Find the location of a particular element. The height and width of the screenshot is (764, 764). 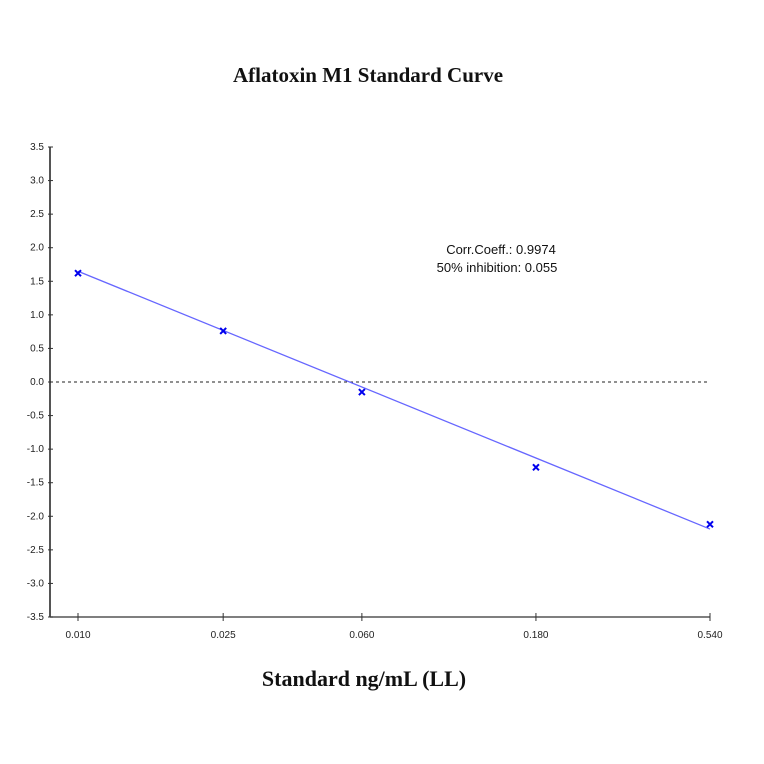

x-tick-label: 0.060 is located at coordinates (361, 635).